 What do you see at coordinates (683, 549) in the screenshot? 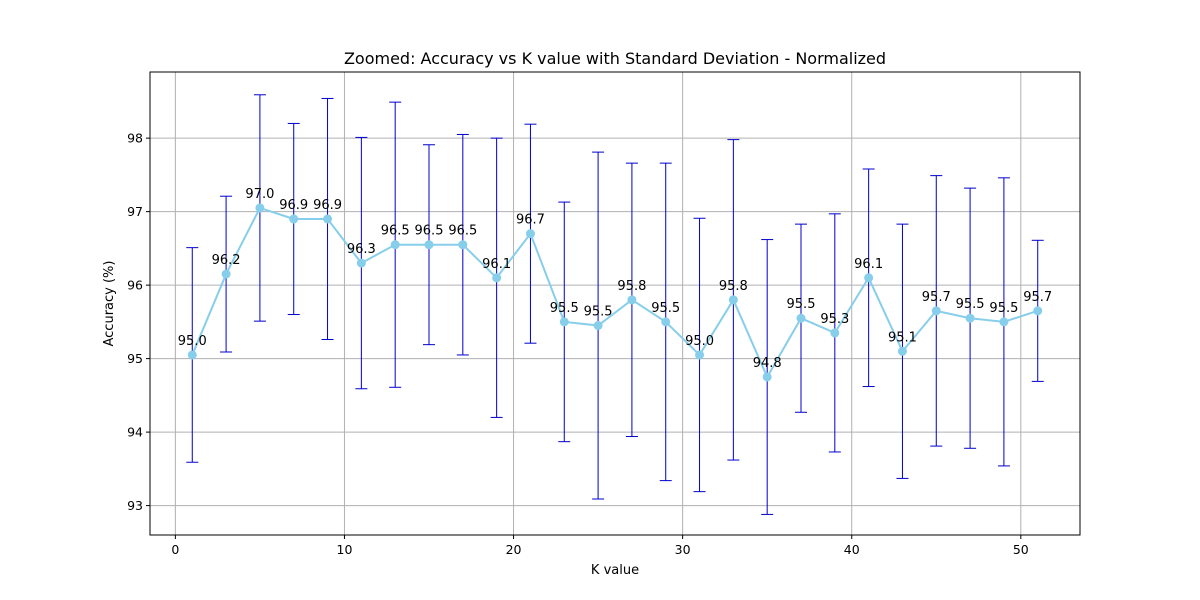
I see `x-tick-label: 30` at bounding box center [683, 549].